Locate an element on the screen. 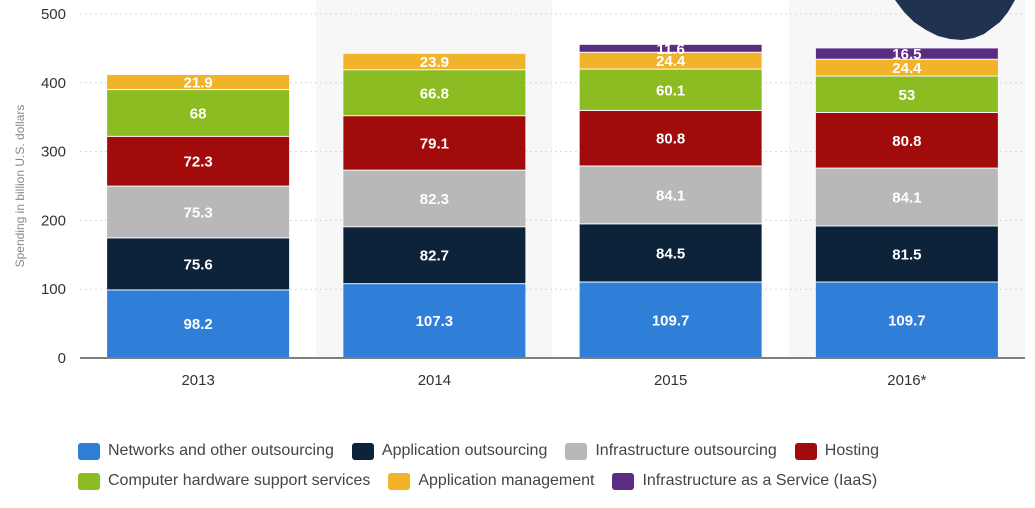 The image size is (1035, 508). x-tick-label: 2016* is located at coordinates (906, 380).